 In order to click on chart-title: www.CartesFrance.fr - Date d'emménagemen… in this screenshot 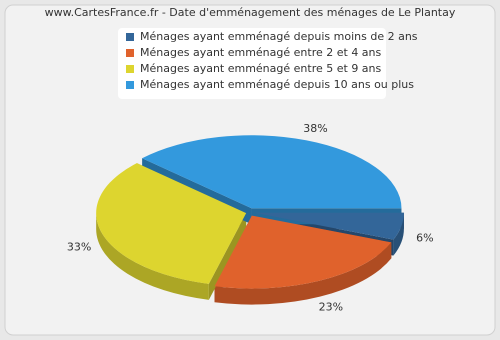, I will do `click(250, 12)`.